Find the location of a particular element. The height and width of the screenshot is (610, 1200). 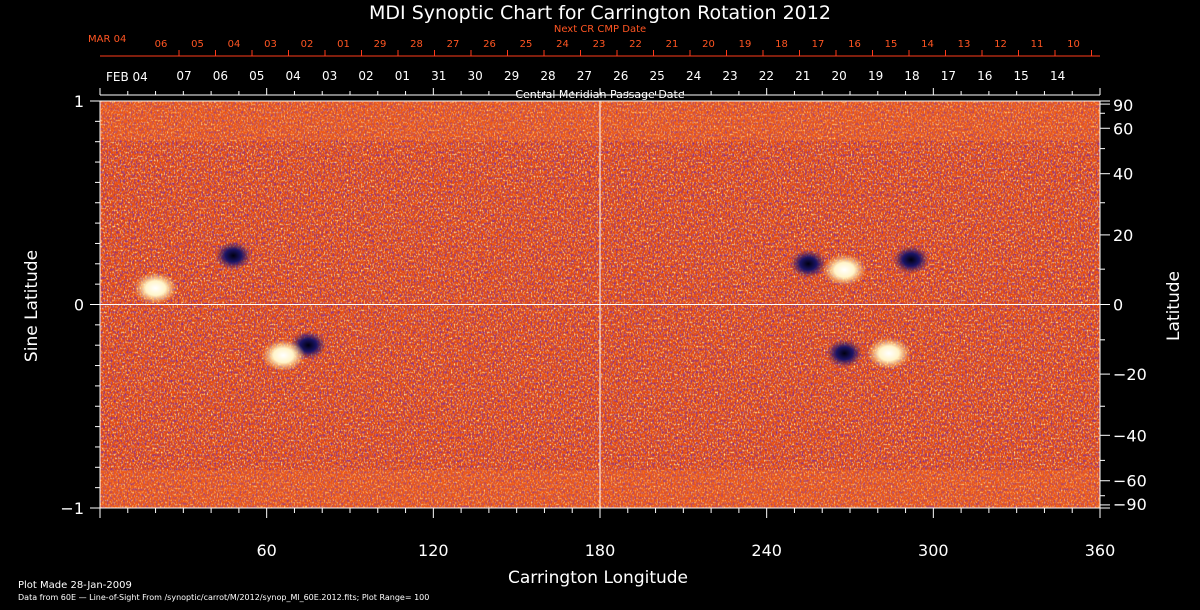

next-cr-date-label: 23 is located at coordinates (599, 44).